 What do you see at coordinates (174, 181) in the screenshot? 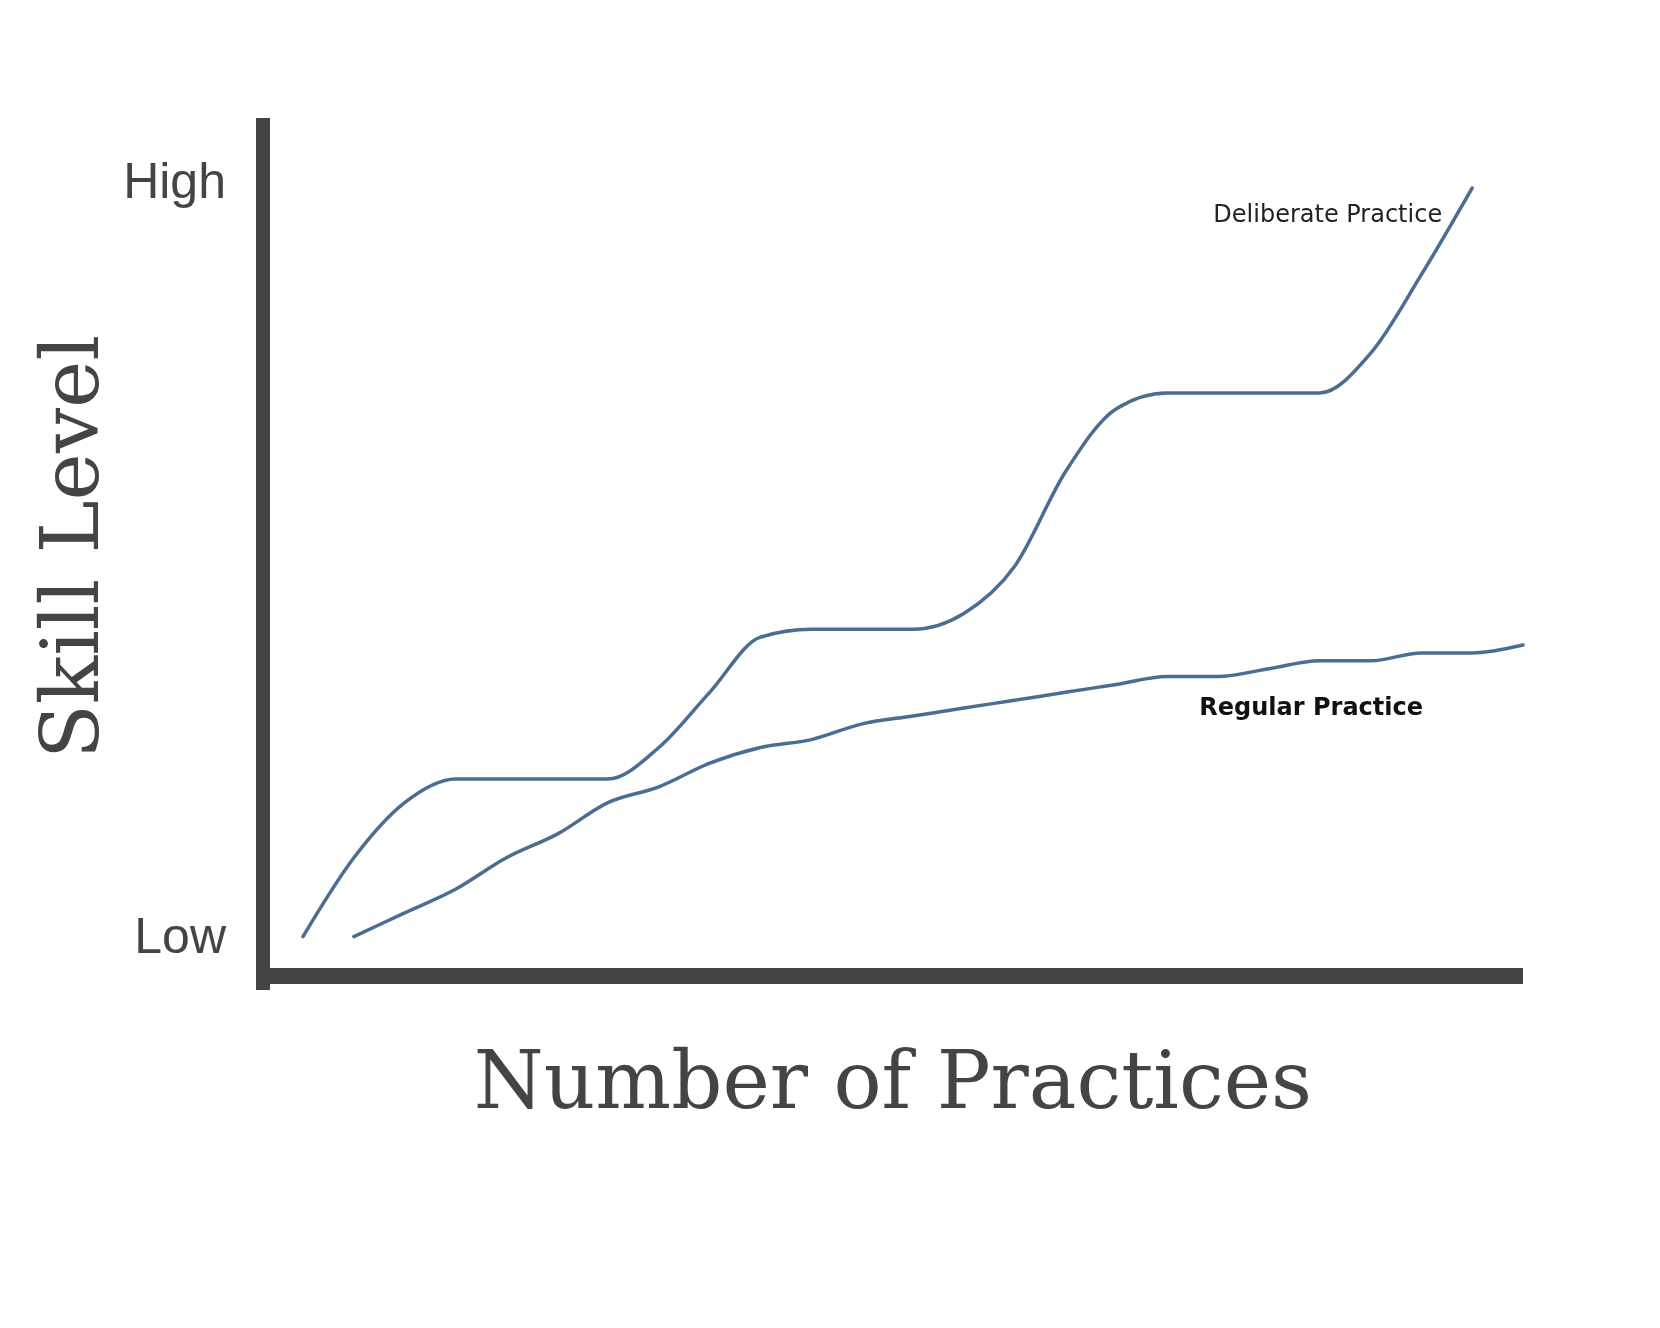
I see `text: High` at bounding box center [174, 181].